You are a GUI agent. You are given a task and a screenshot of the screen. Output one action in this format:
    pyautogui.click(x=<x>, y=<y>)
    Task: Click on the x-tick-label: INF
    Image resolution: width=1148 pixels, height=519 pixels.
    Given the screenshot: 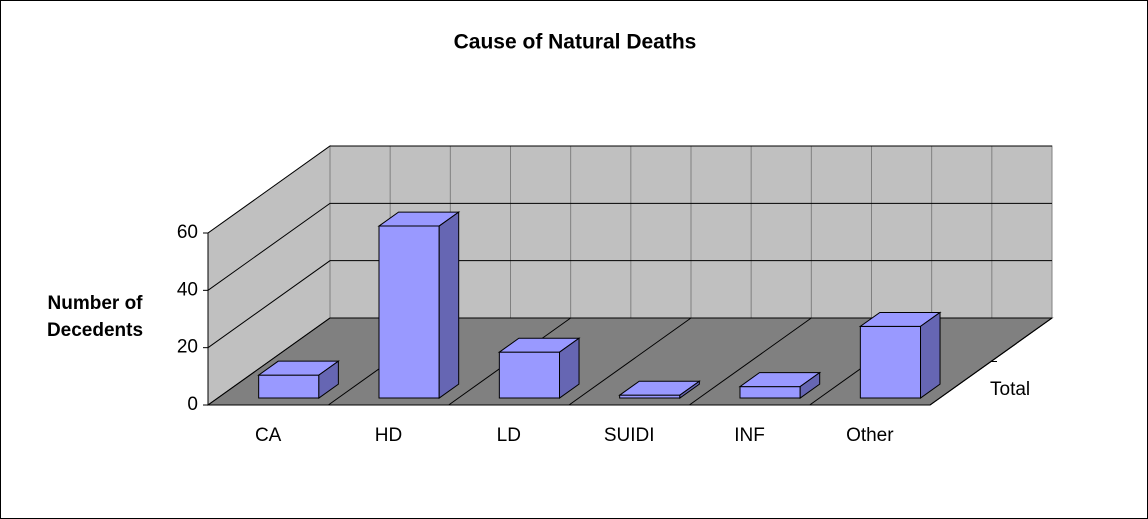 What is the action you would take?
    pyautogui.click(x=749, y=435)
    